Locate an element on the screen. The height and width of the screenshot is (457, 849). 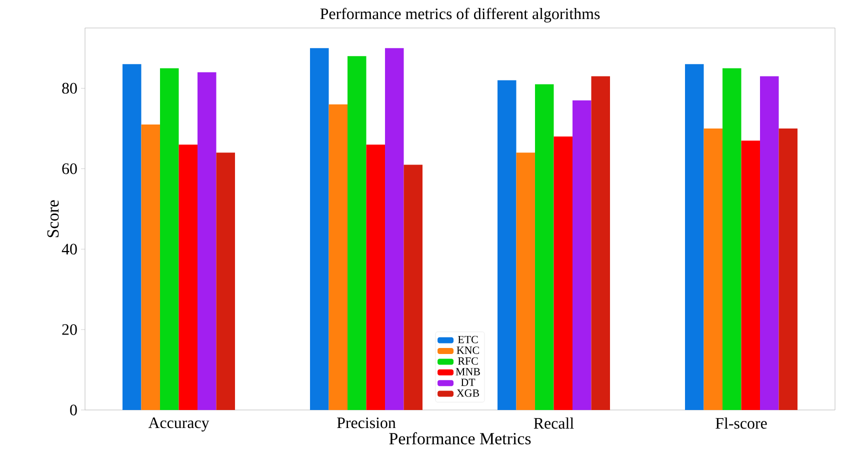
y-axis-title: Score is located at coordinates (53, 219).